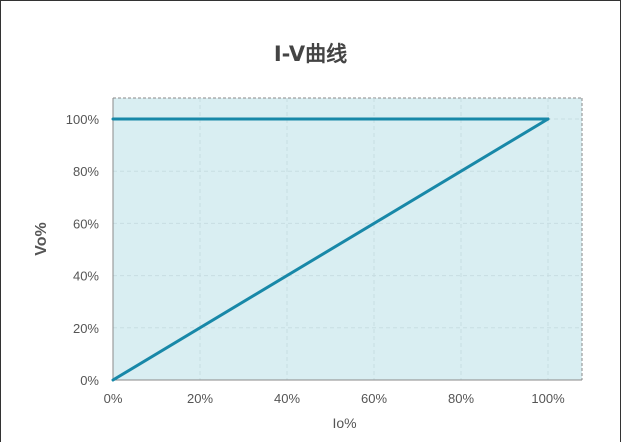 The image size is (621, 443). Describe the element at coordinates (86, 276) in the screenshot. I see `y-tick-label: 40%` at that location.